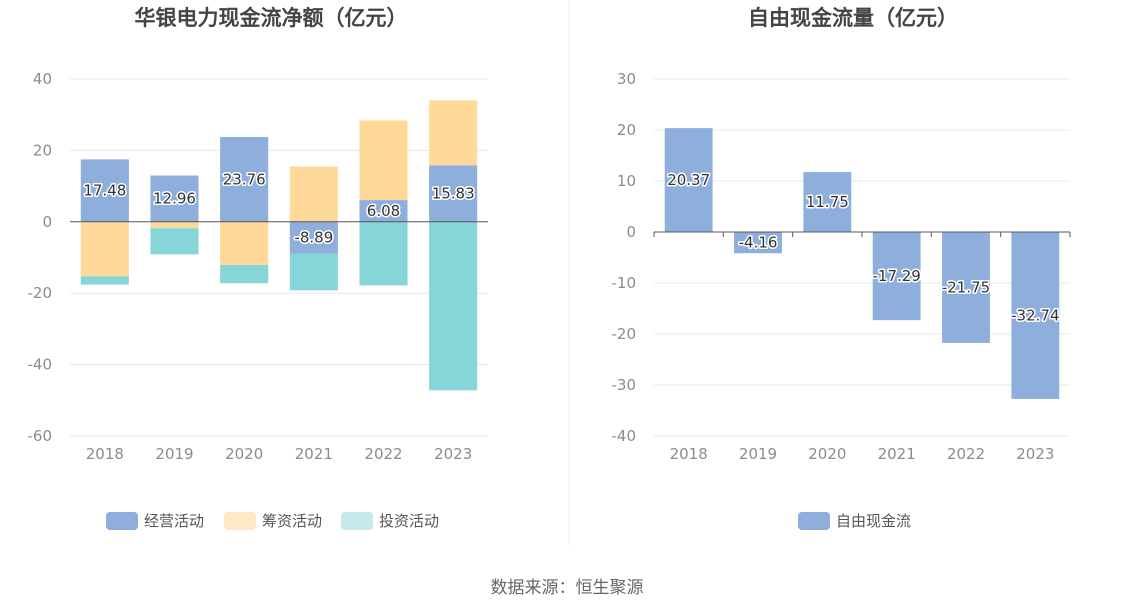 The height and width of the screenshot is (612, 1134). What do you see at coordinates (383, 253) in the screenshot?
I see `bar-投资活动-2022` at bounding box center [383, 253].